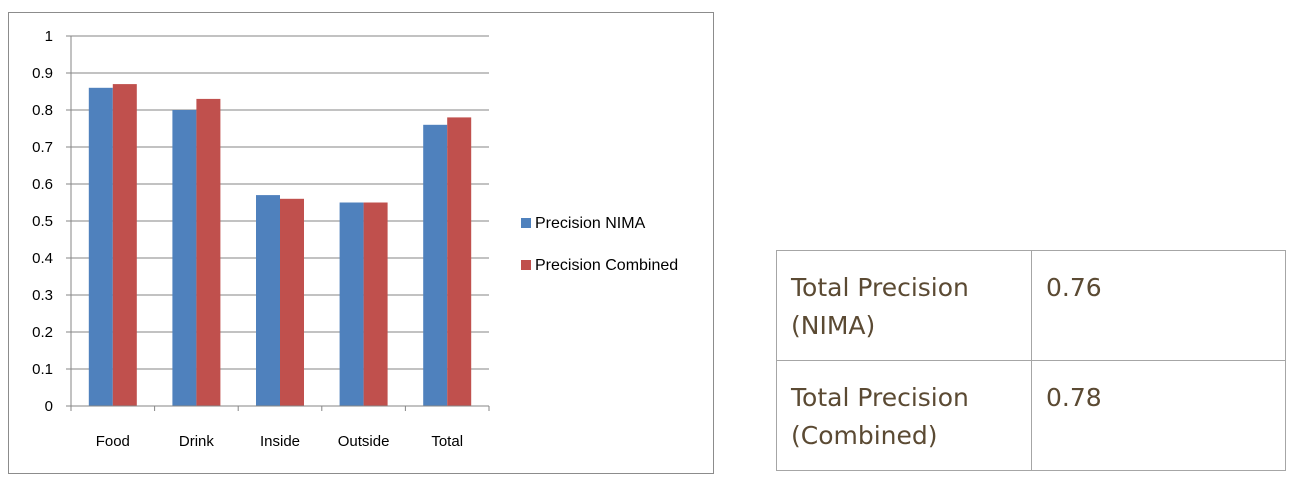  What do you see at coordinates (268, 300) in the screenshot?
I see `bar-precision-nima-inside` at bounding box center [268, 300].